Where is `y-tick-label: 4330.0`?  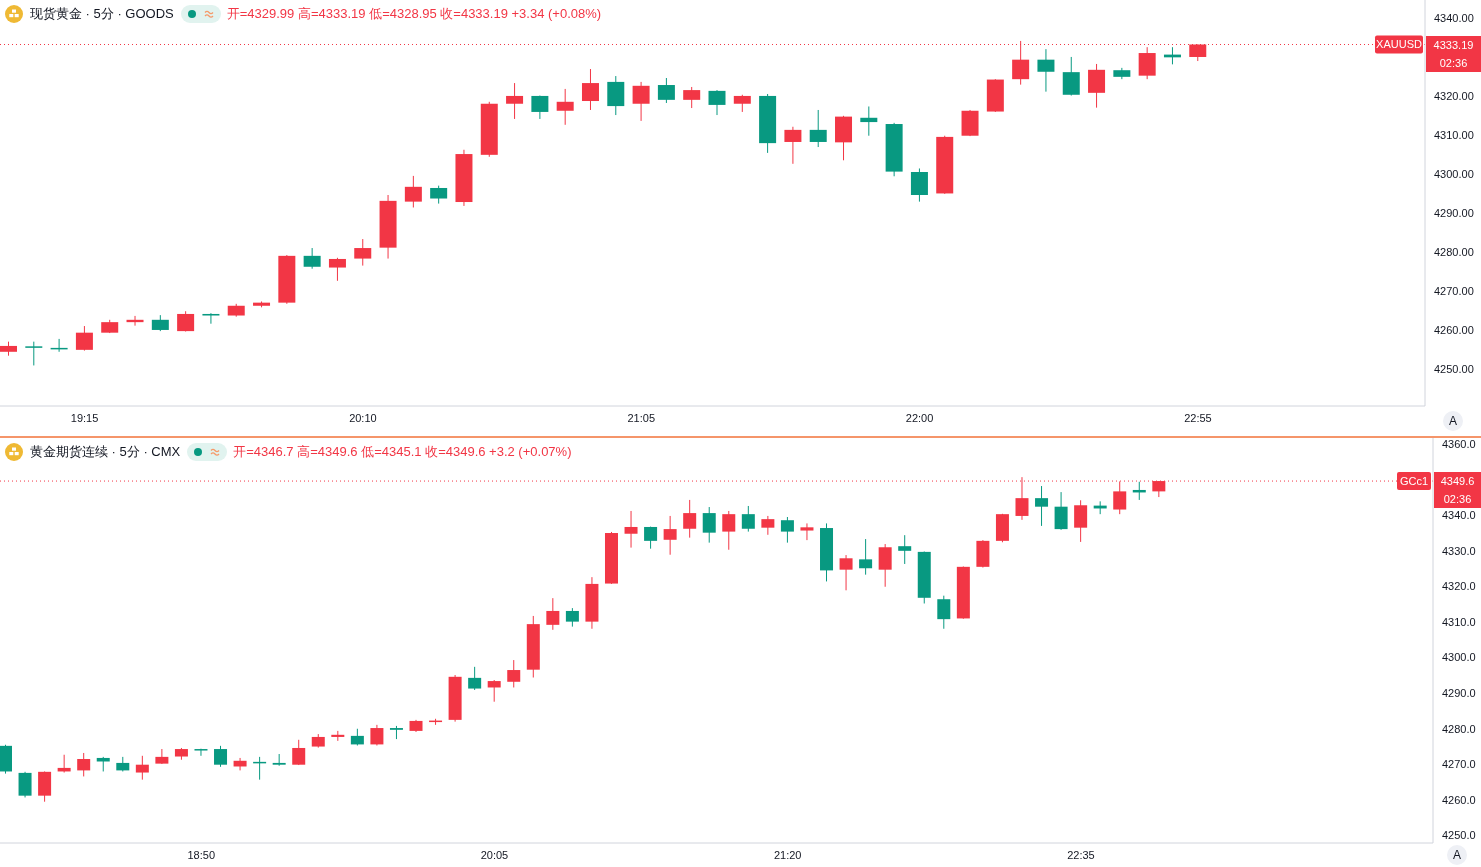
y-tick-label: 4330.0 is located at coordinates (1459, 550).